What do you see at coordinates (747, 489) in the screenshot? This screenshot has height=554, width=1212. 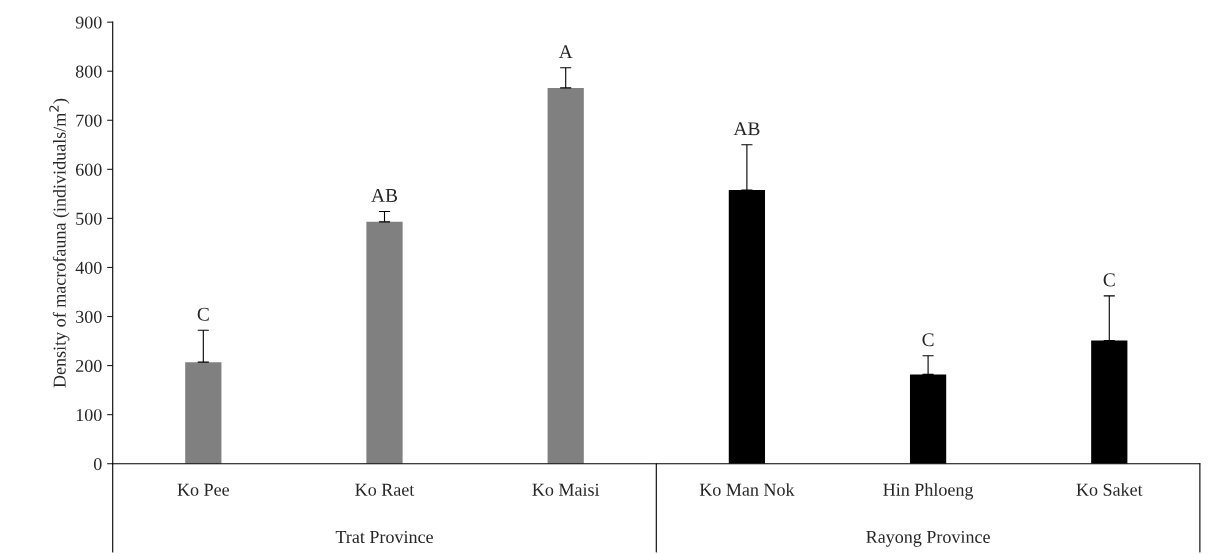 I see `x-tick-label: Ko Man Nok` at bounding box center [747, 489].